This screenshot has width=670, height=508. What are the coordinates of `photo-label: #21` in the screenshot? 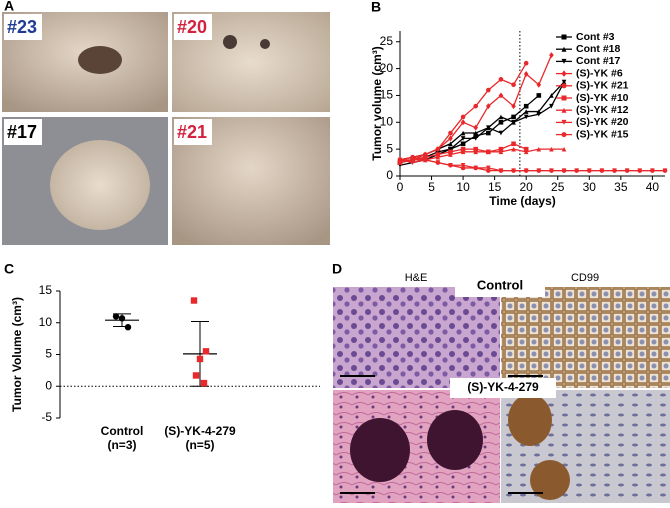 It's located at (192, 132).